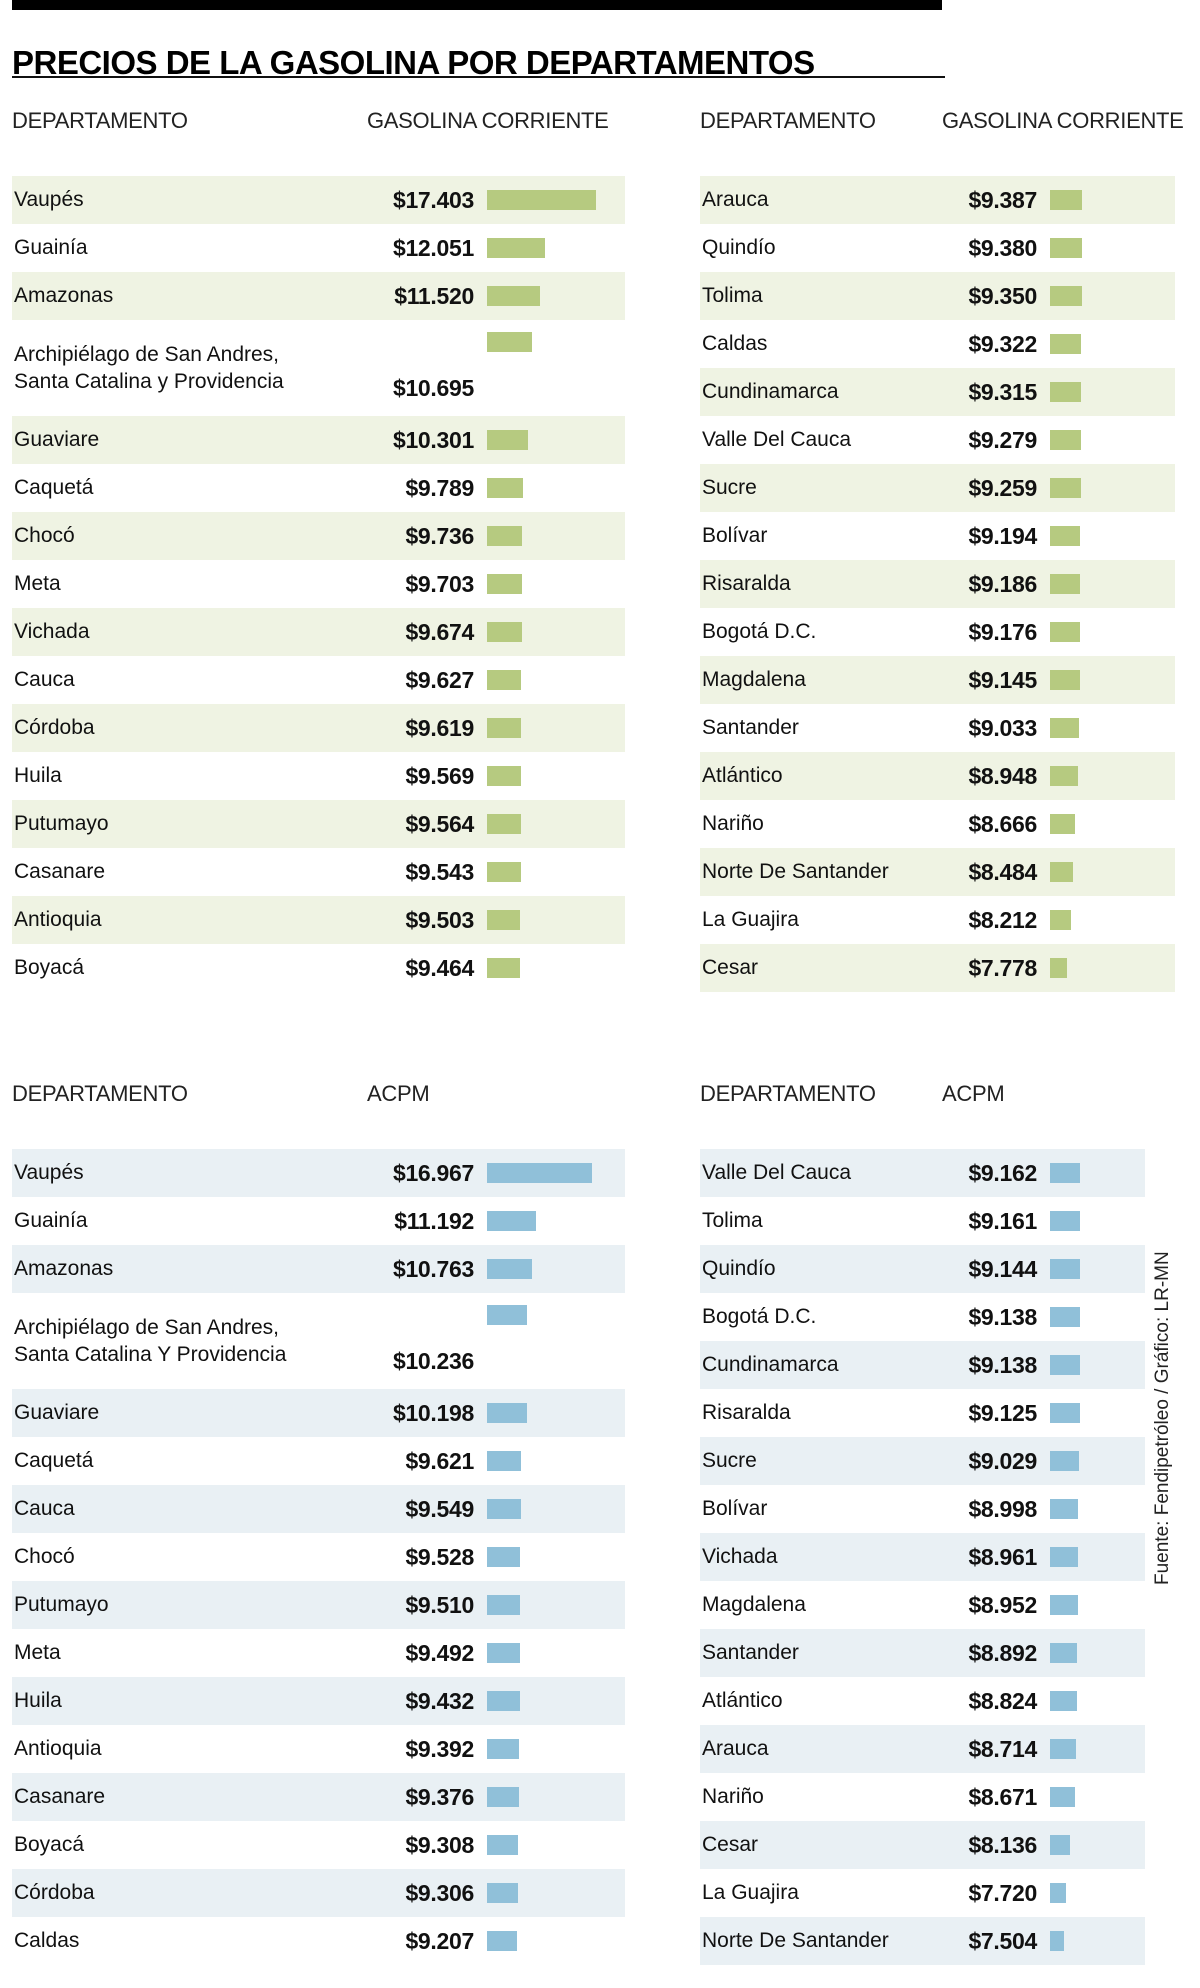  What do you see at coordinates (1002, 1508) in the screenshot?
I see `price-value: $8.998` at bounding box center [1002, 1508].